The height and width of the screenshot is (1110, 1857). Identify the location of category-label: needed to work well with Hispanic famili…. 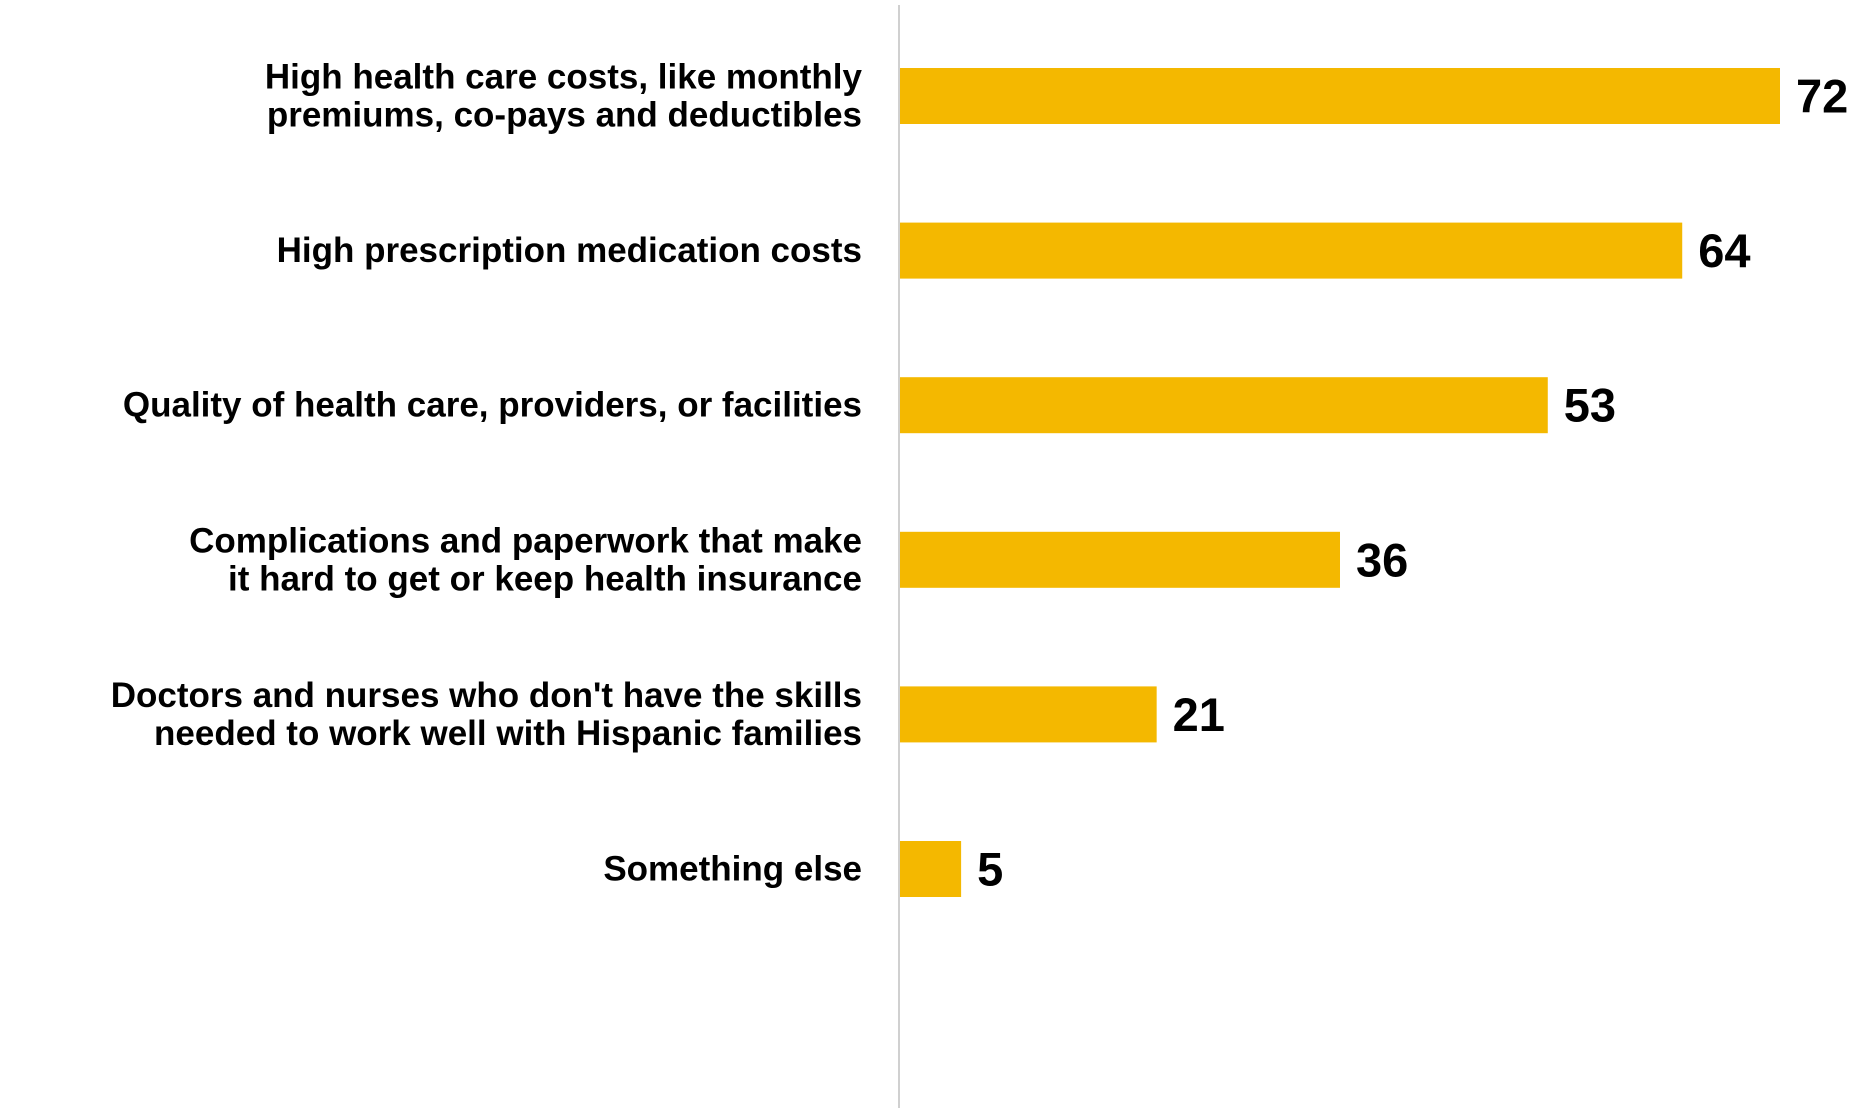
(508, 733).